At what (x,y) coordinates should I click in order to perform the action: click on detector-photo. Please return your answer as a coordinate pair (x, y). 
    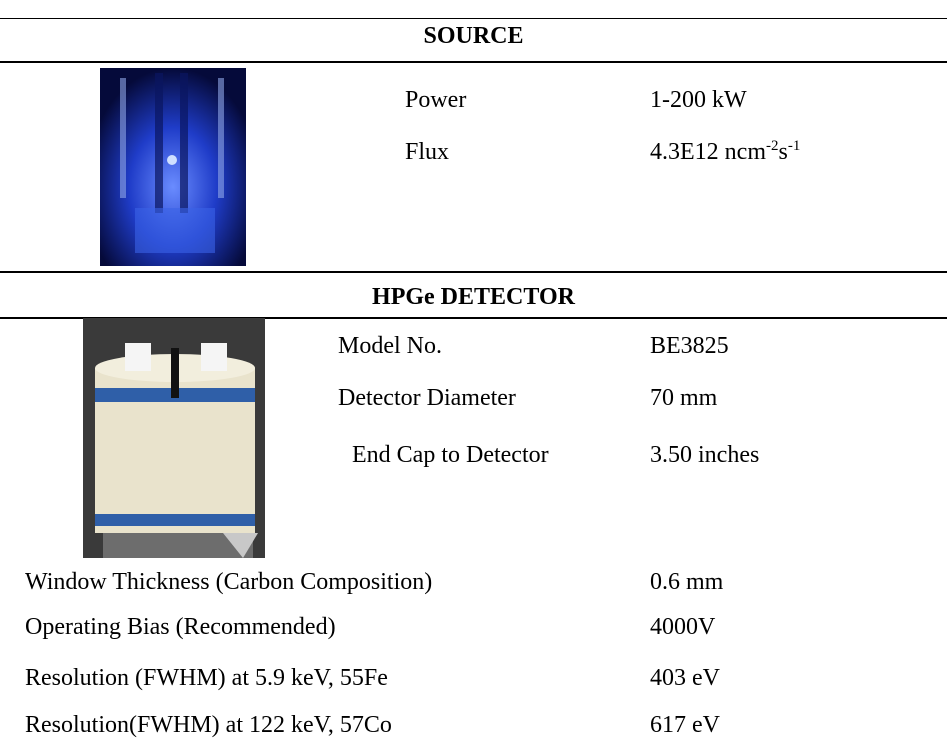
    Looking at the image, I should click on (174, 438).